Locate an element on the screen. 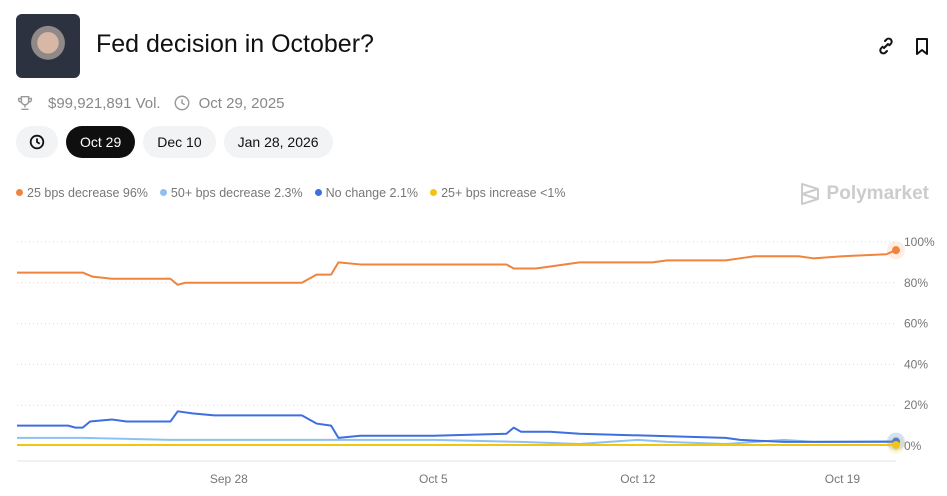 This screenshot has width=947, height=496. legend-label: 25+ bps increase <1% is located at coordinates (503, 193).